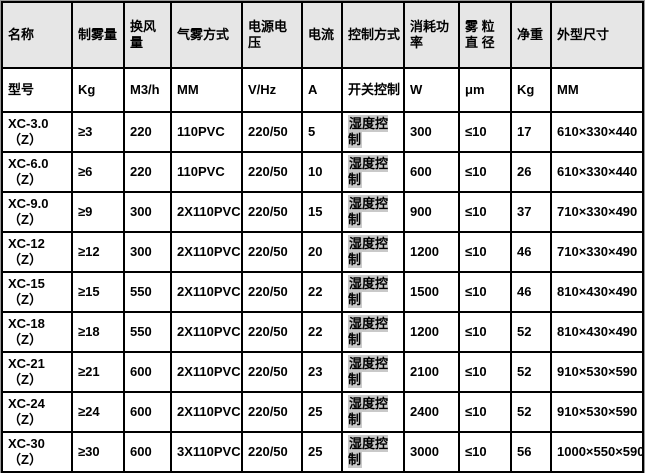  Describe the element at coordinates (98, 452) in the screenshot. I see `cell-fog-capacity: ≥30` at that location.